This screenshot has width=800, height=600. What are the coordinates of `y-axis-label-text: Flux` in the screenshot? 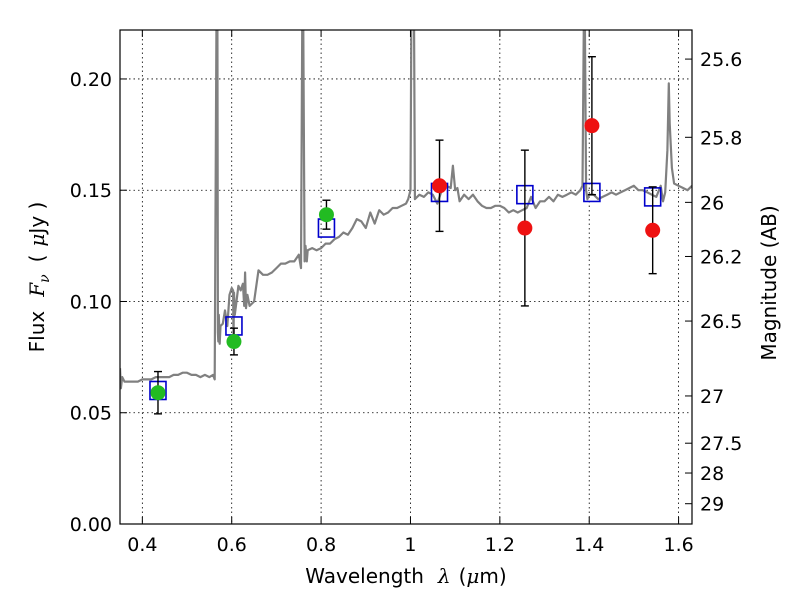 It's located at (37, 332).